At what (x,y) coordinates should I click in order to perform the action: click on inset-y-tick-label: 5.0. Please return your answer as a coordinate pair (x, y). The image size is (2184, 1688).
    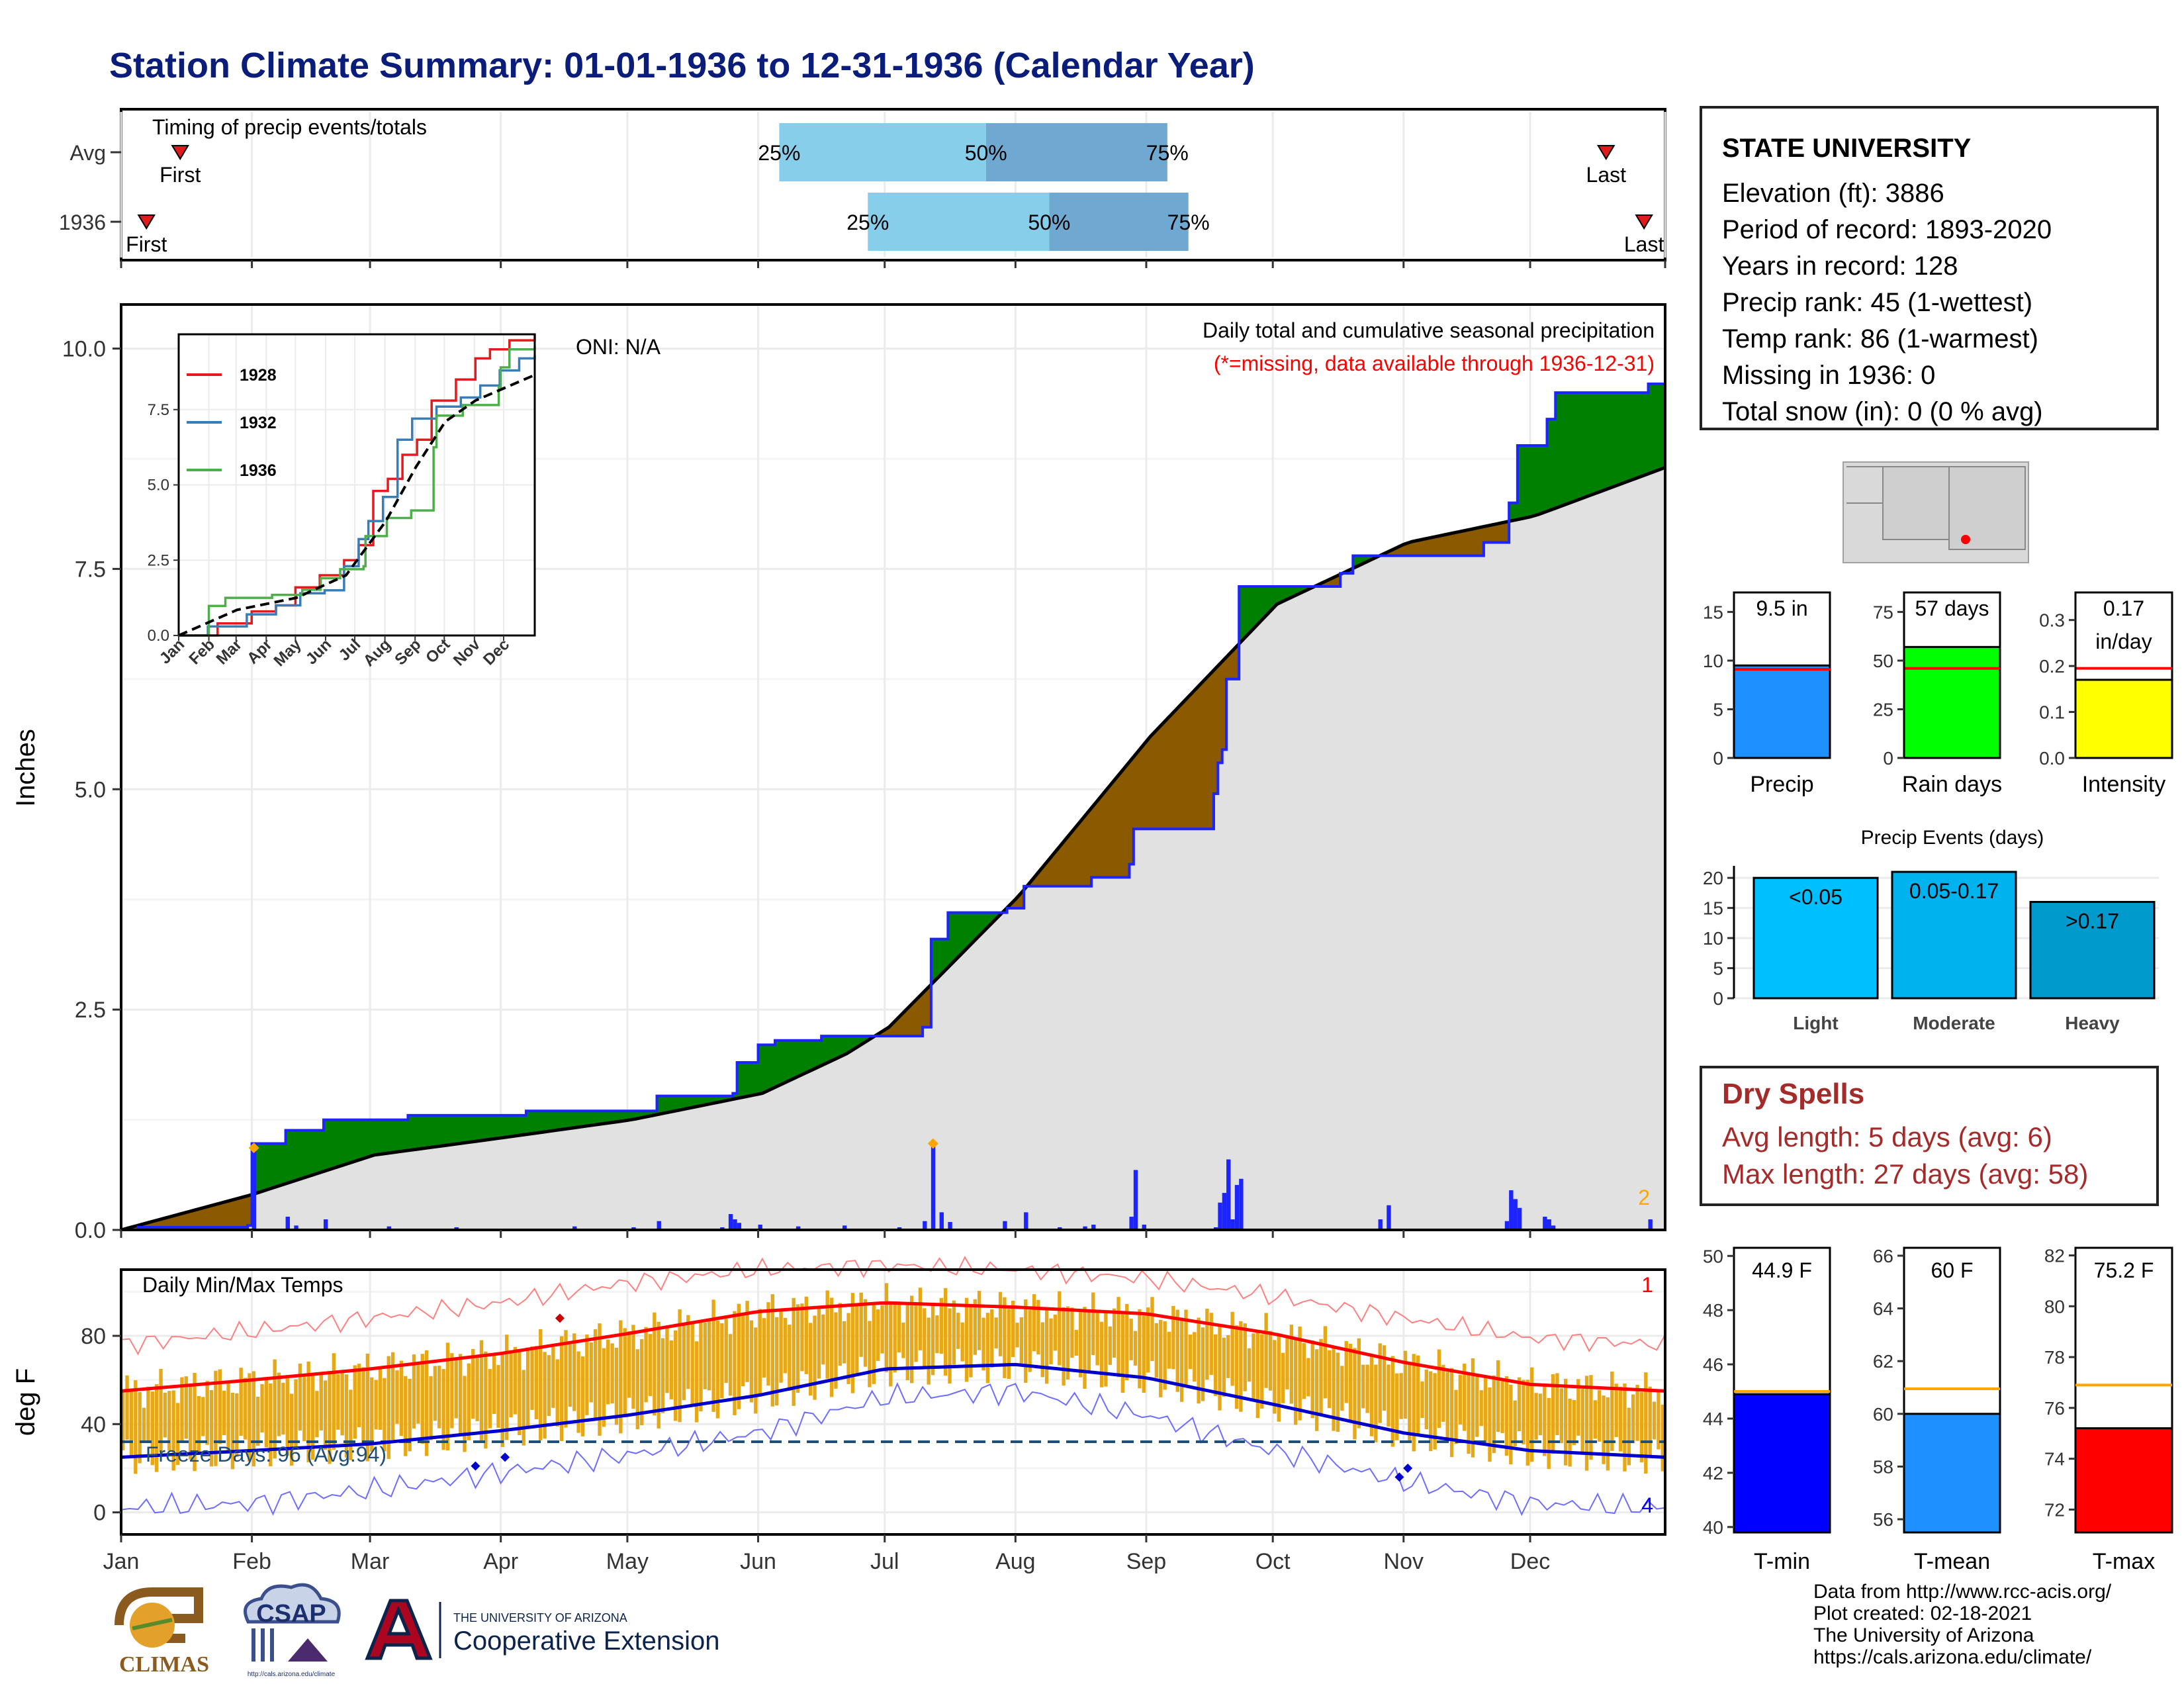
    Looking at the image, I should click on (159, 485).